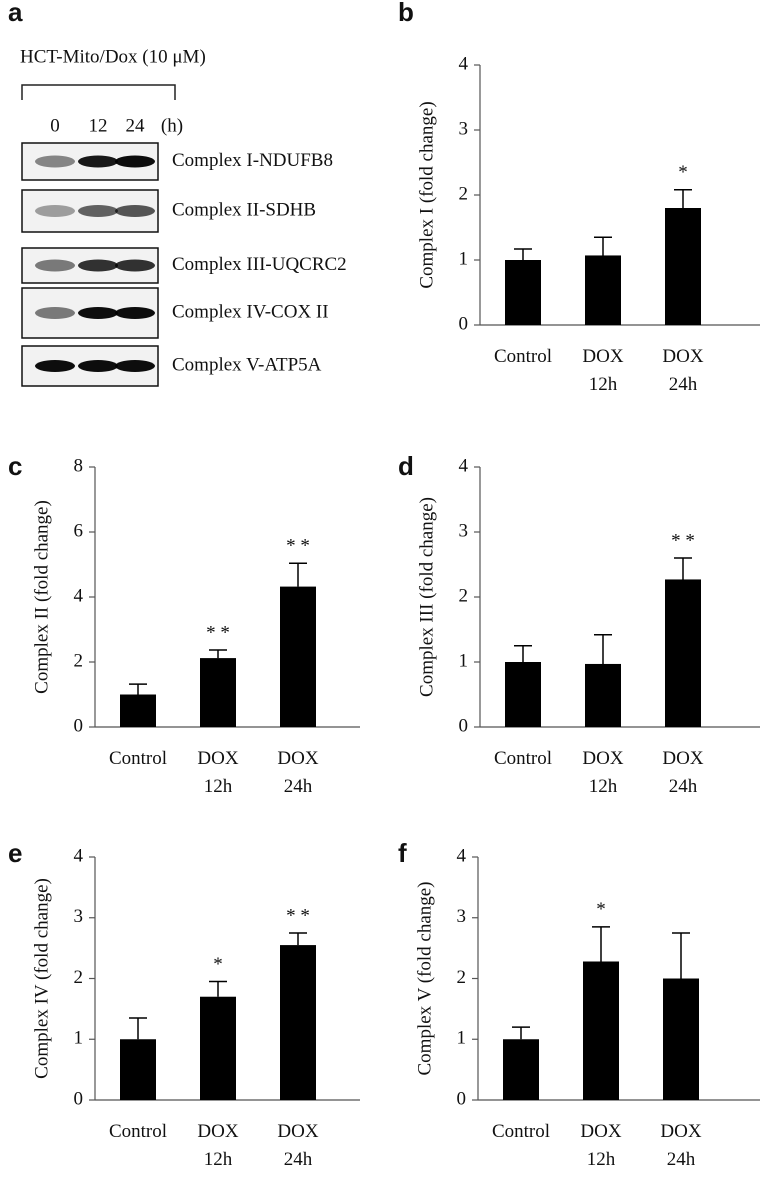  Describe the element at coordinates (41, 978) in the screenshot. I see `y-axis-label: Complex IV (fold change)` at that location.